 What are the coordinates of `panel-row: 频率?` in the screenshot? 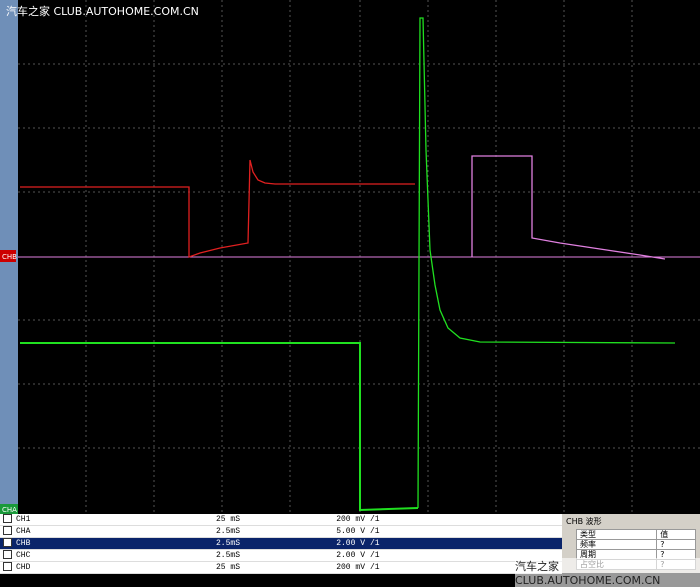 It's located at (635, 544).